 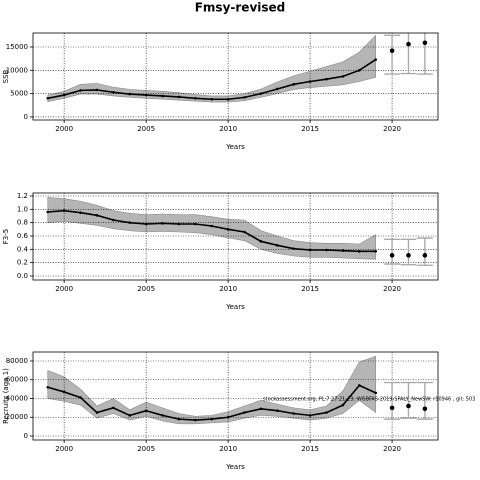 What do you see at coordinates (23, 249) in the screenshot?
I see `y-tick-label: 0.4` at bounding box center [23, 249].